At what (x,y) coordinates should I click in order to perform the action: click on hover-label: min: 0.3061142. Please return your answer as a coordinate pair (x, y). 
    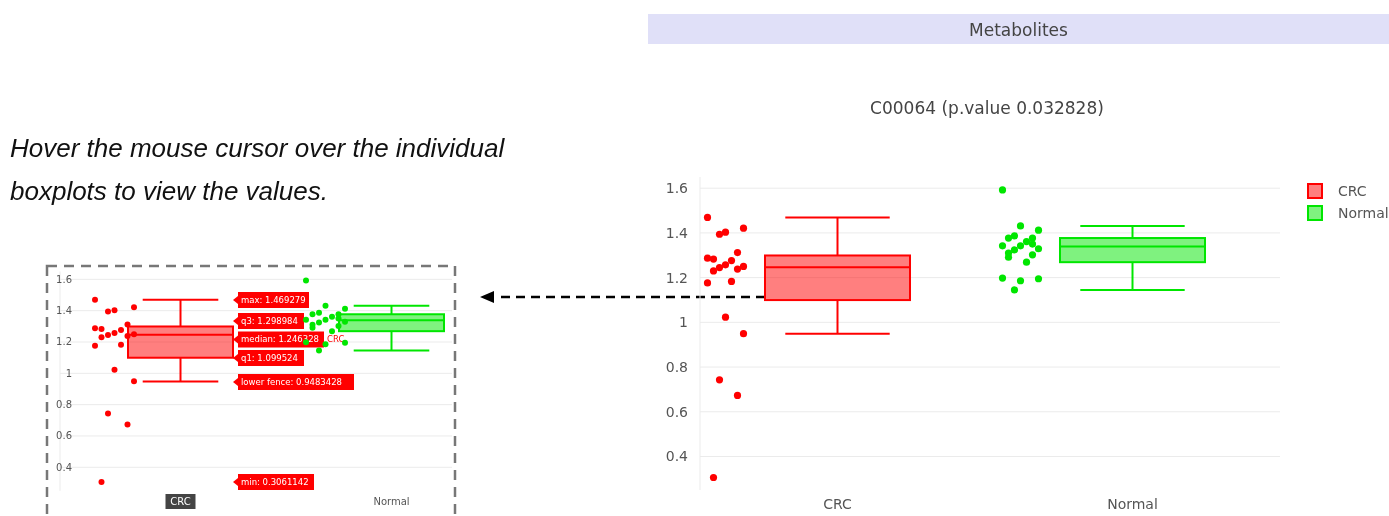
    Looking at the image, I should click on (273, 482).